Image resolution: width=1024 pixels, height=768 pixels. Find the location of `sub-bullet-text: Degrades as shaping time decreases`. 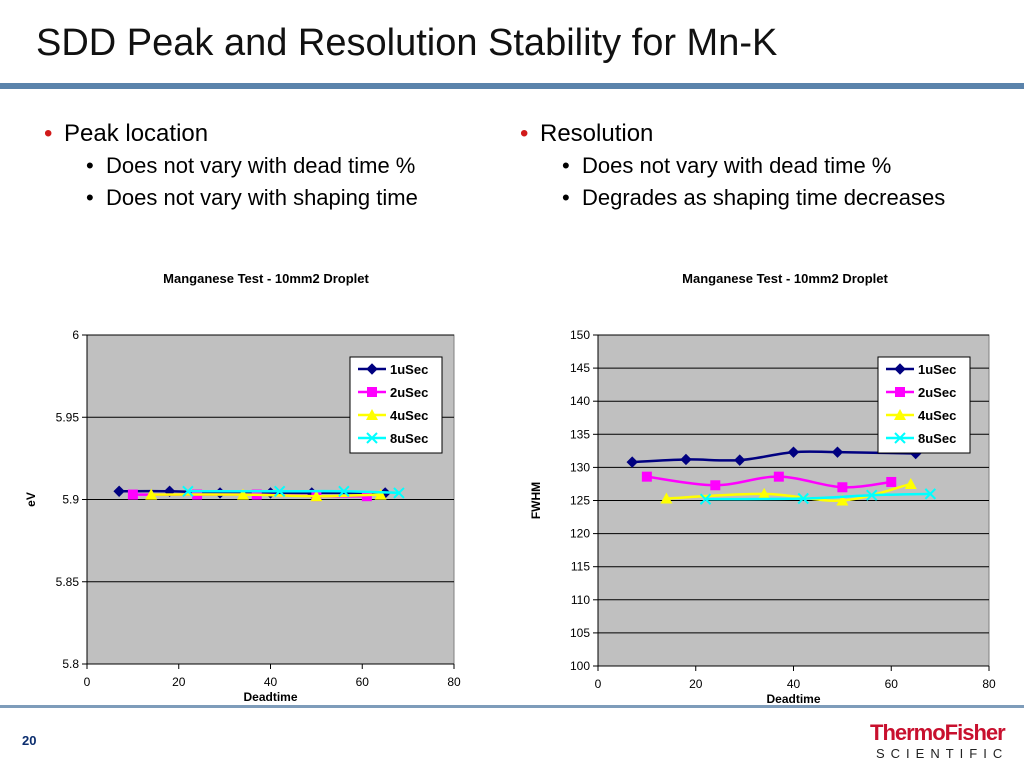

sub-bullet-text: Degrades as shaping time decreases is located at coordinates (764, 197).